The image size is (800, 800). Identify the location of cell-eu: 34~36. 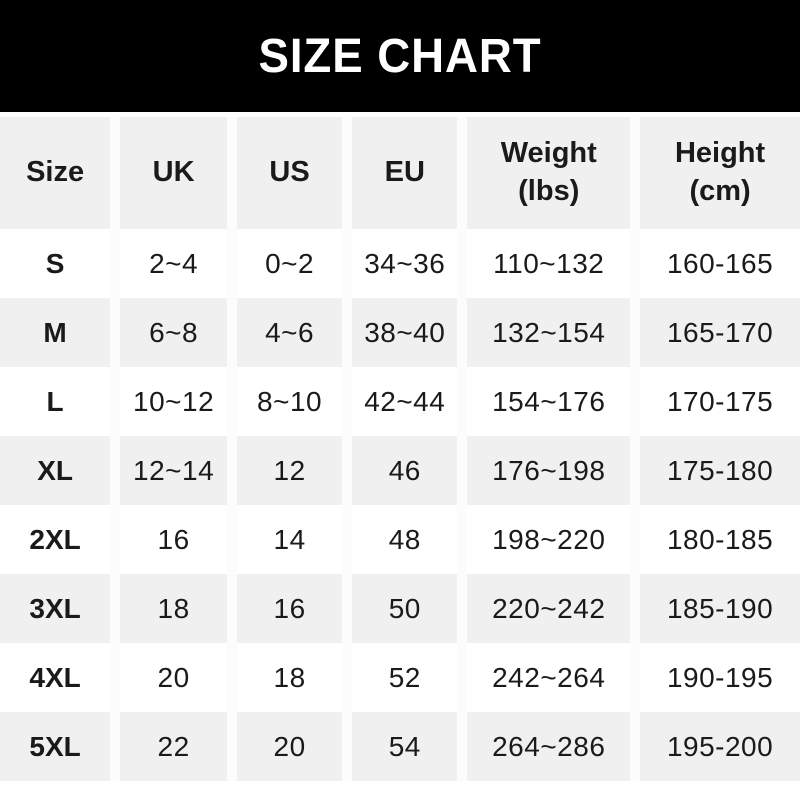
(402, 263).